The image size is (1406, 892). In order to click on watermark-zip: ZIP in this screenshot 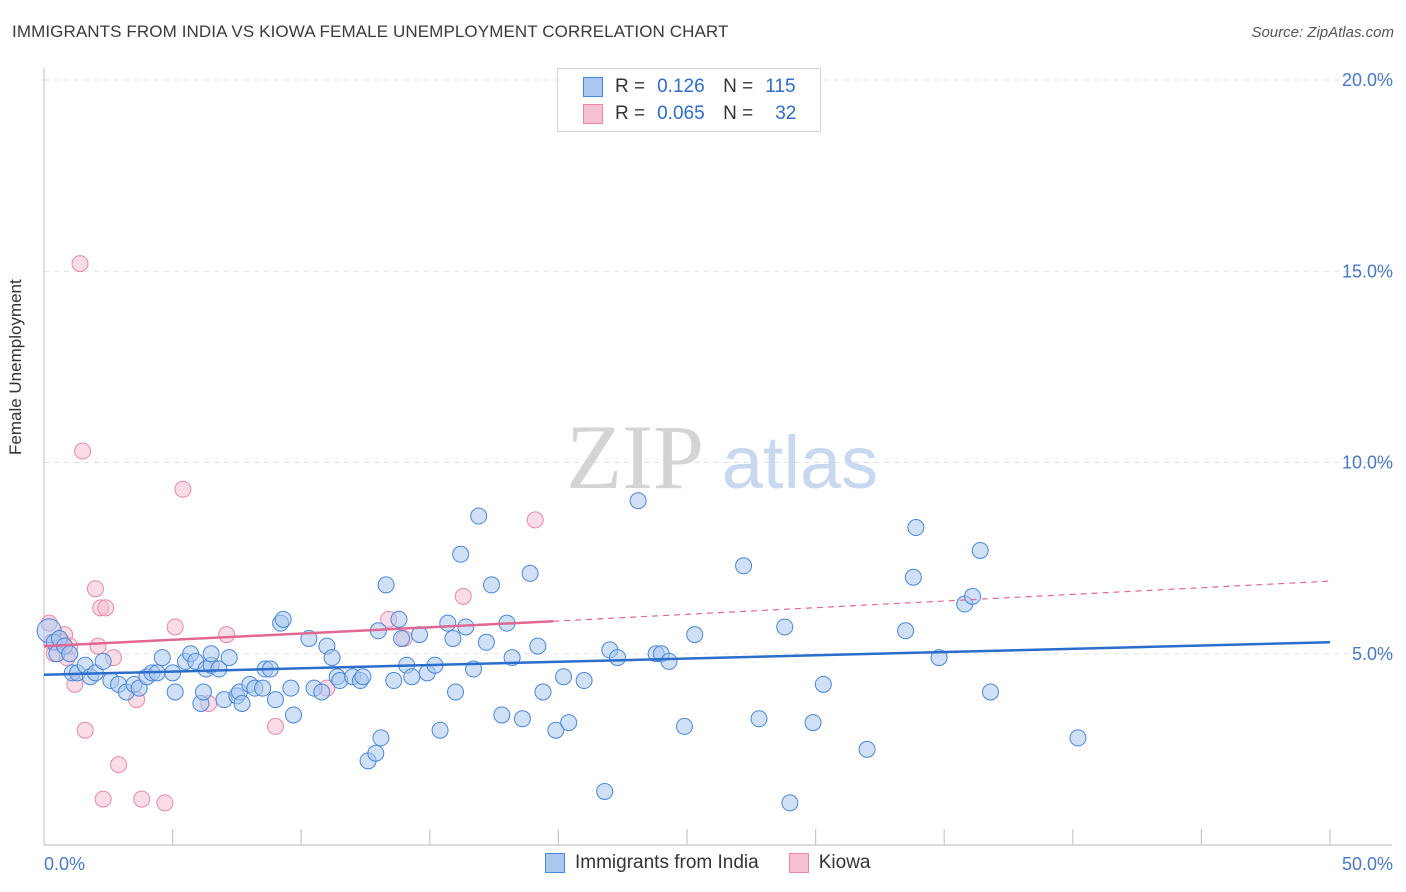, I will do `click(635, 457)`.